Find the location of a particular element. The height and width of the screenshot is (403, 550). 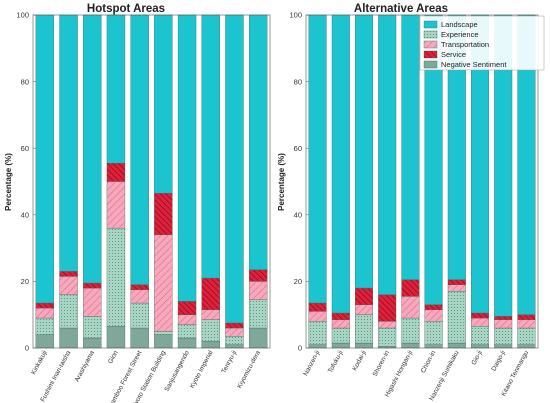

legend-swatch-transportation is located at coordinates (430, 44).